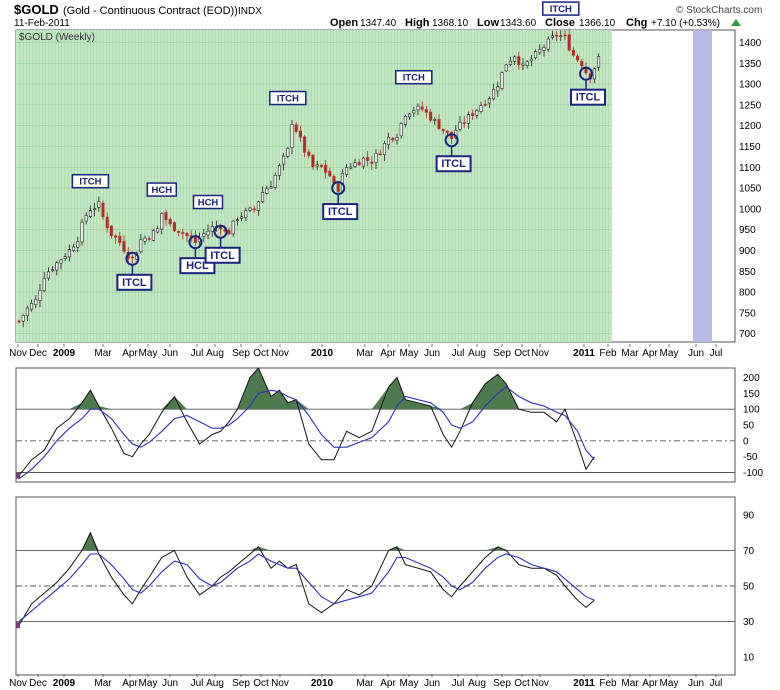  Describe the element at coordinates (560, 23) in the screenshot. I see `close-label: Close` at that location.